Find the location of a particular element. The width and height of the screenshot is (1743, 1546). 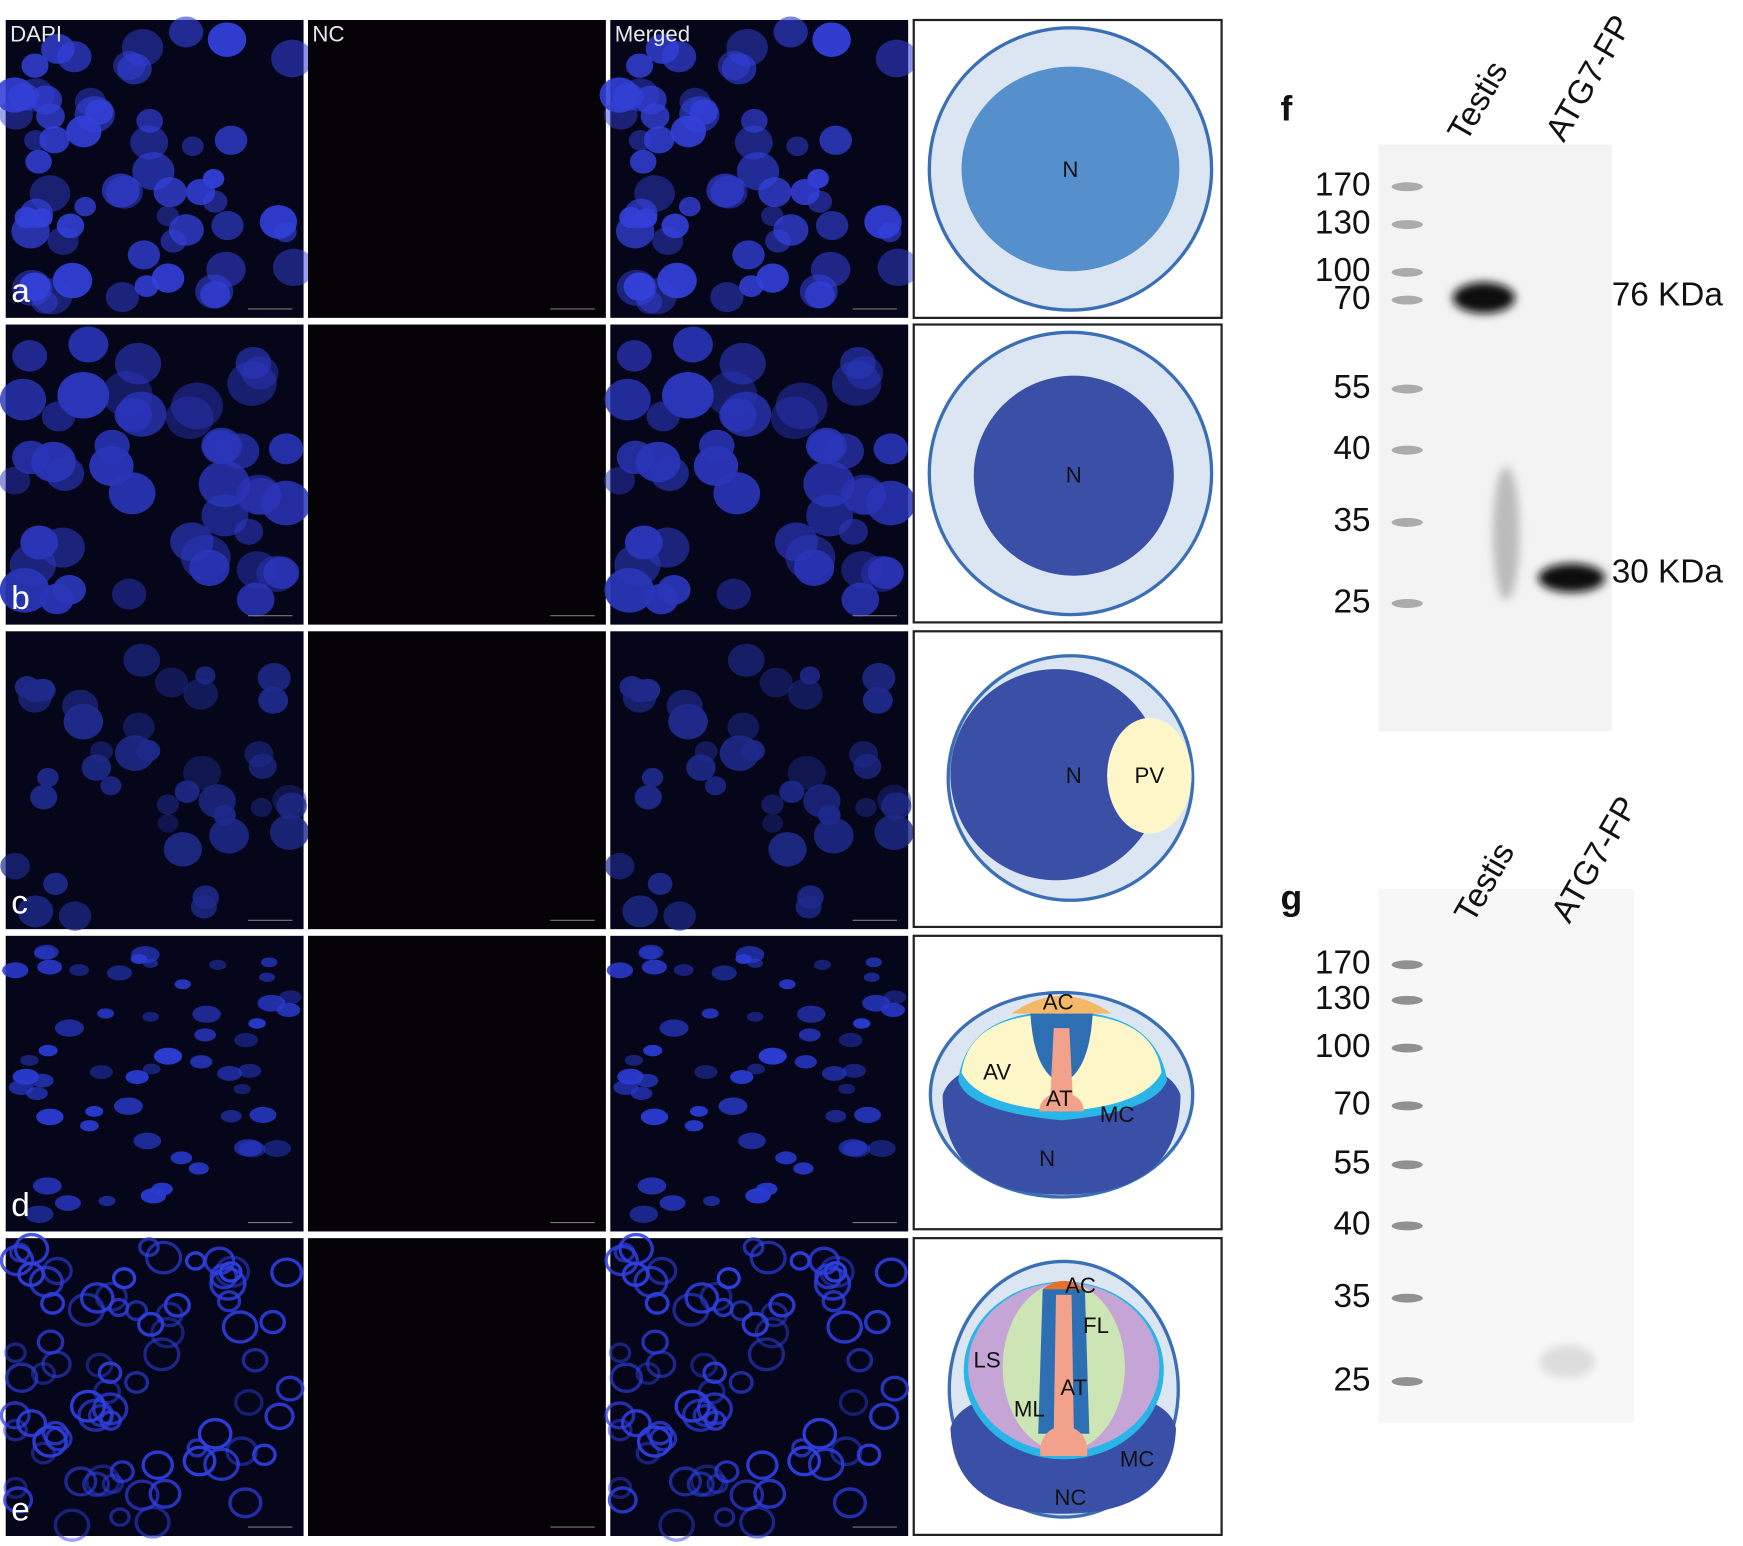

diagram-label: AT is located at coordinates (1073, 1387).